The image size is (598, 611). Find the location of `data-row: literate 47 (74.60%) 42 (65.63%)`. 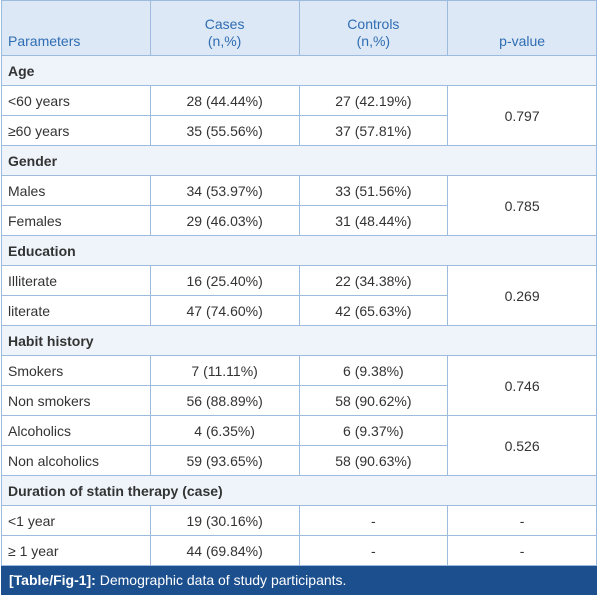

data-row: literate 47 (74.60%) 42 (65.63%) is located at coordinates (299, 310).